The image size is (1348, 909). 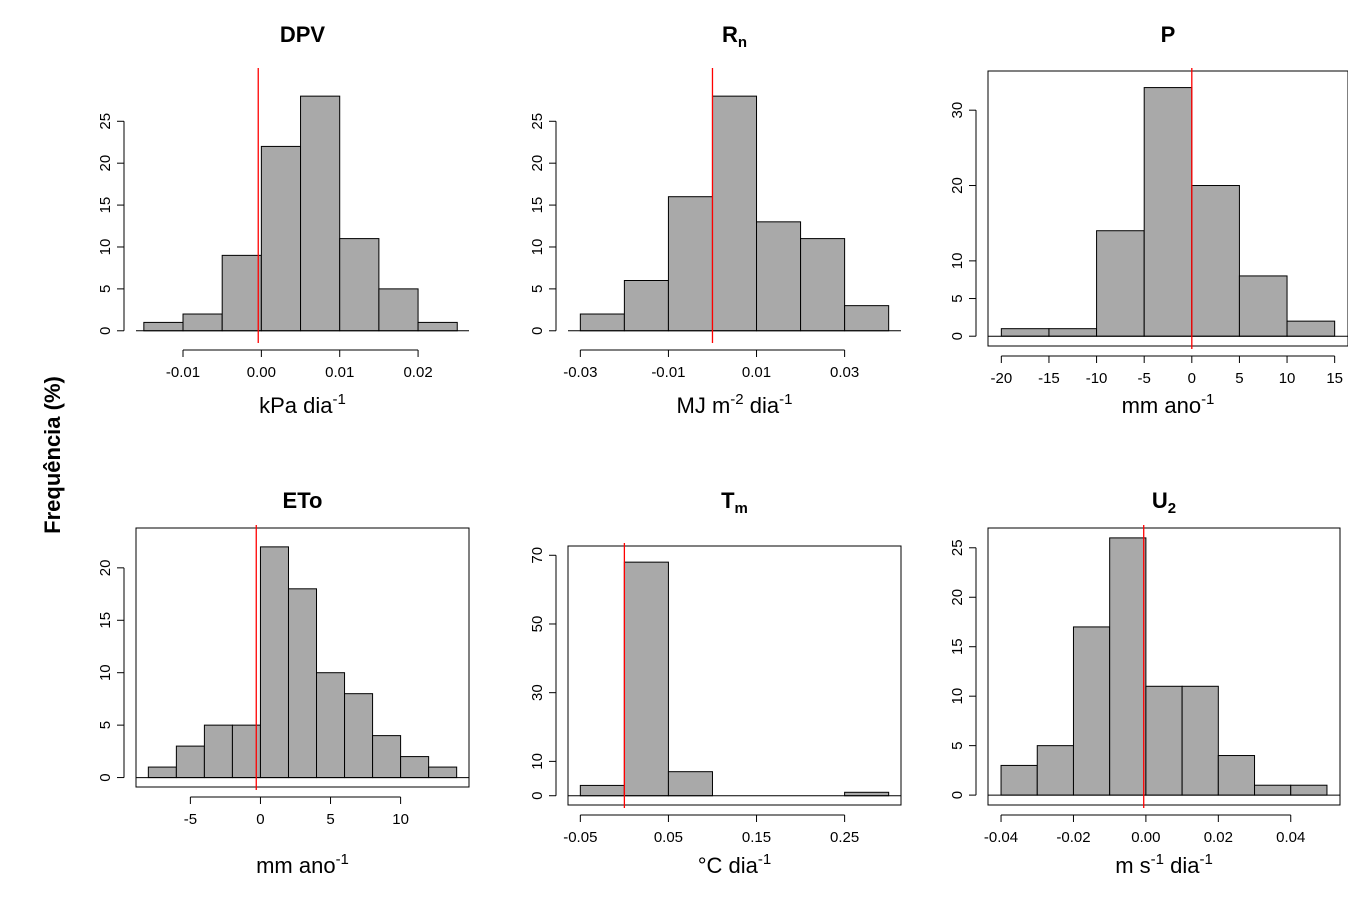 What do you see at coordinates (728, 500) in the screenshot?
I see `panel-title-main: T` at bounding box center [728, 500].